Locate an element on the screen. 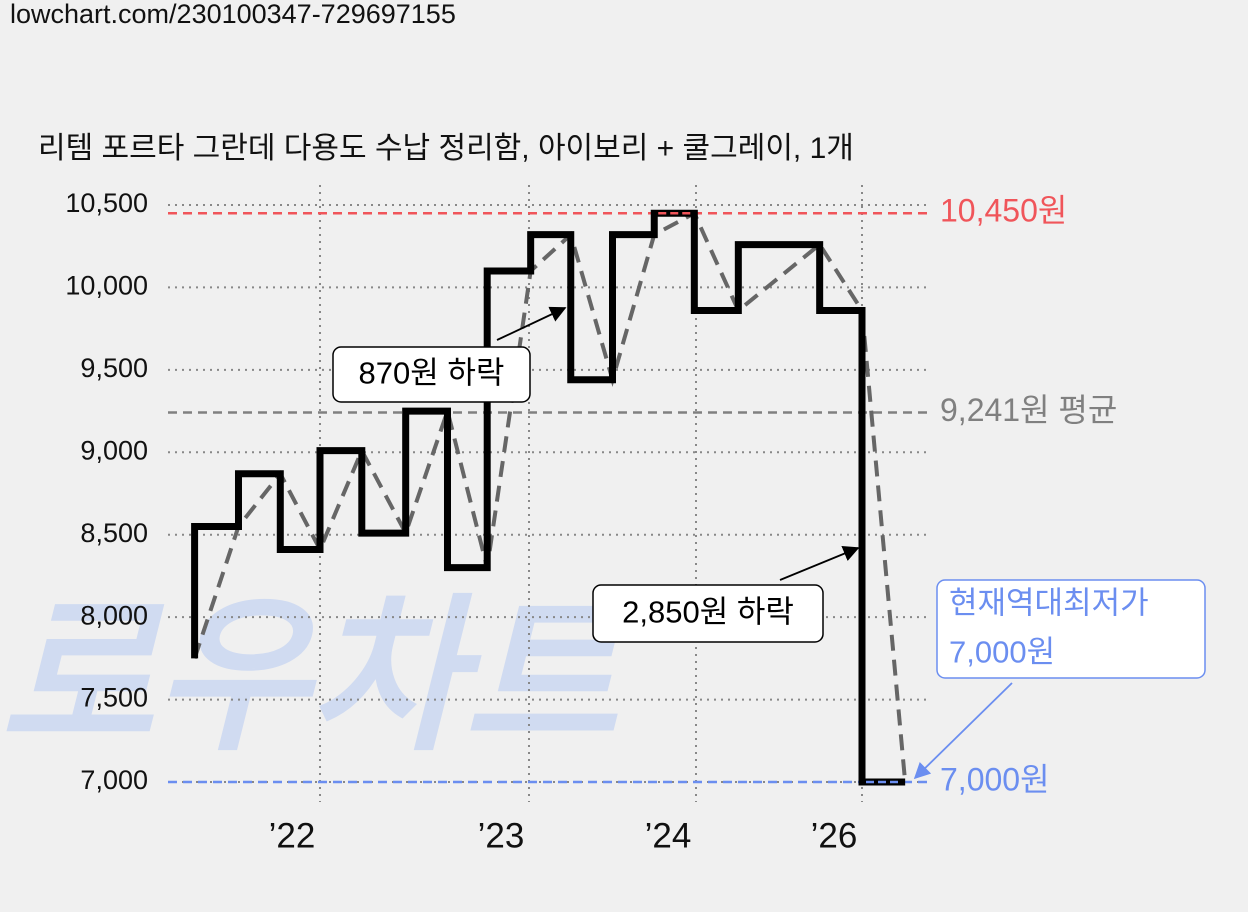 The width and height of the screenshot is (1248, 912). y-tick-label: 10,000 is located at coordinates (106, 286).